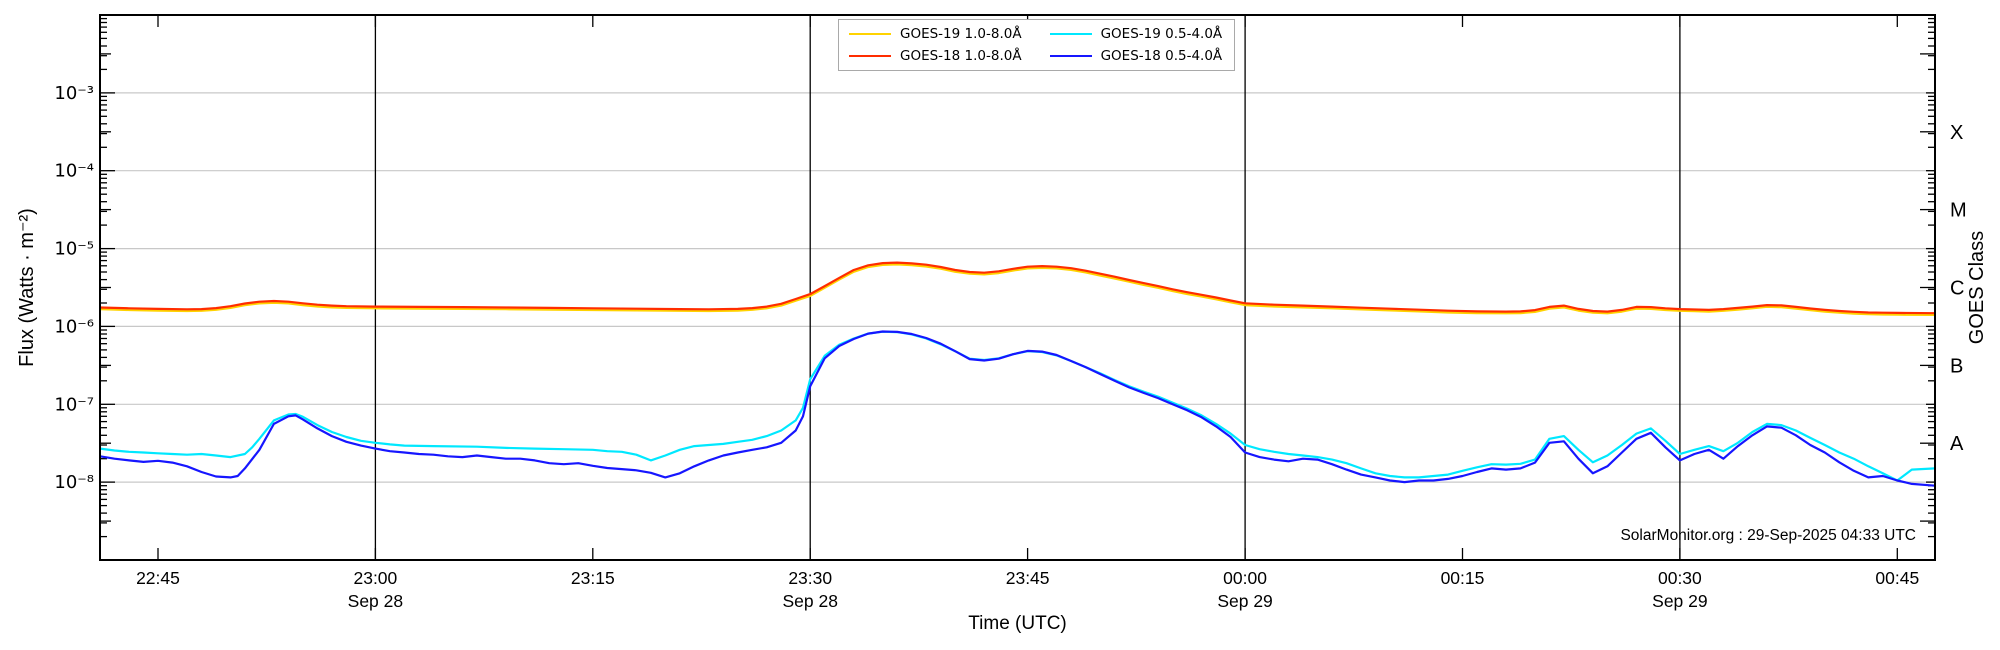 The image size is (2000, 650). I want to click on legend-label: GOES-19 1.0-8.0Å, so click(961, 34).